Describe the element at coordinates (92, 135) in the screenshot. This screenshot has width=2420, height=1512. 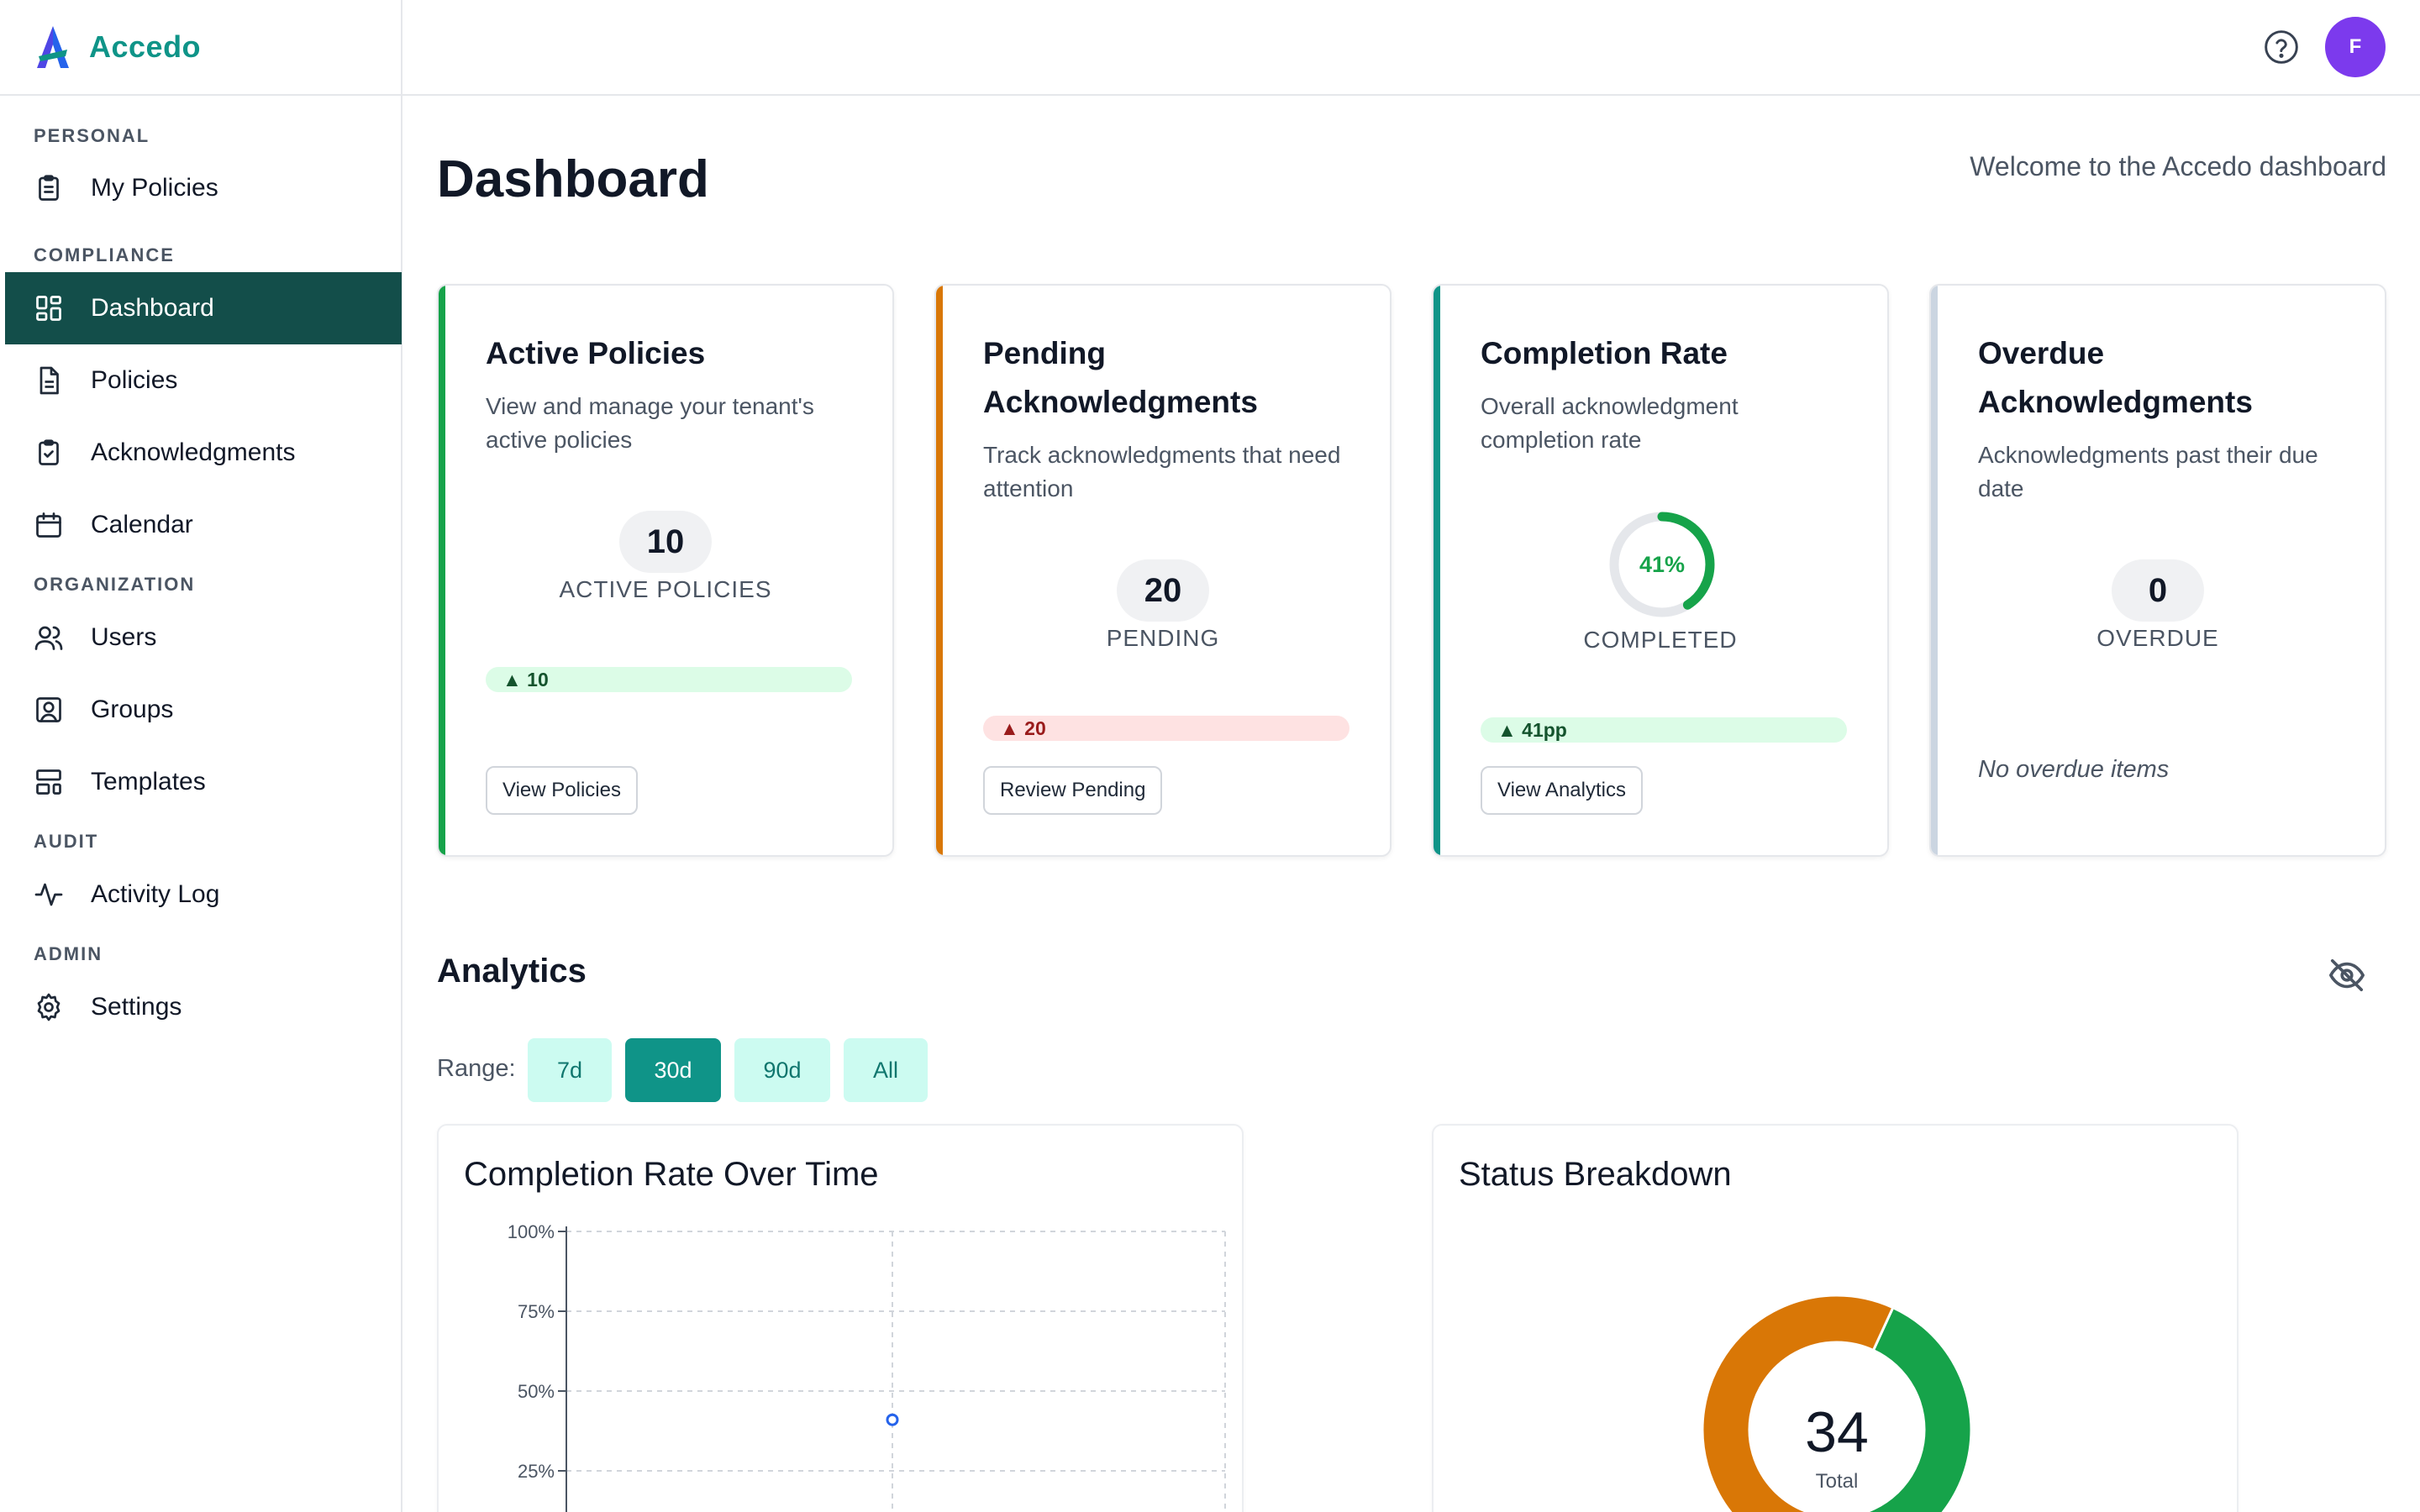
I see `nav-section-personal: PERSONAL` at that location.